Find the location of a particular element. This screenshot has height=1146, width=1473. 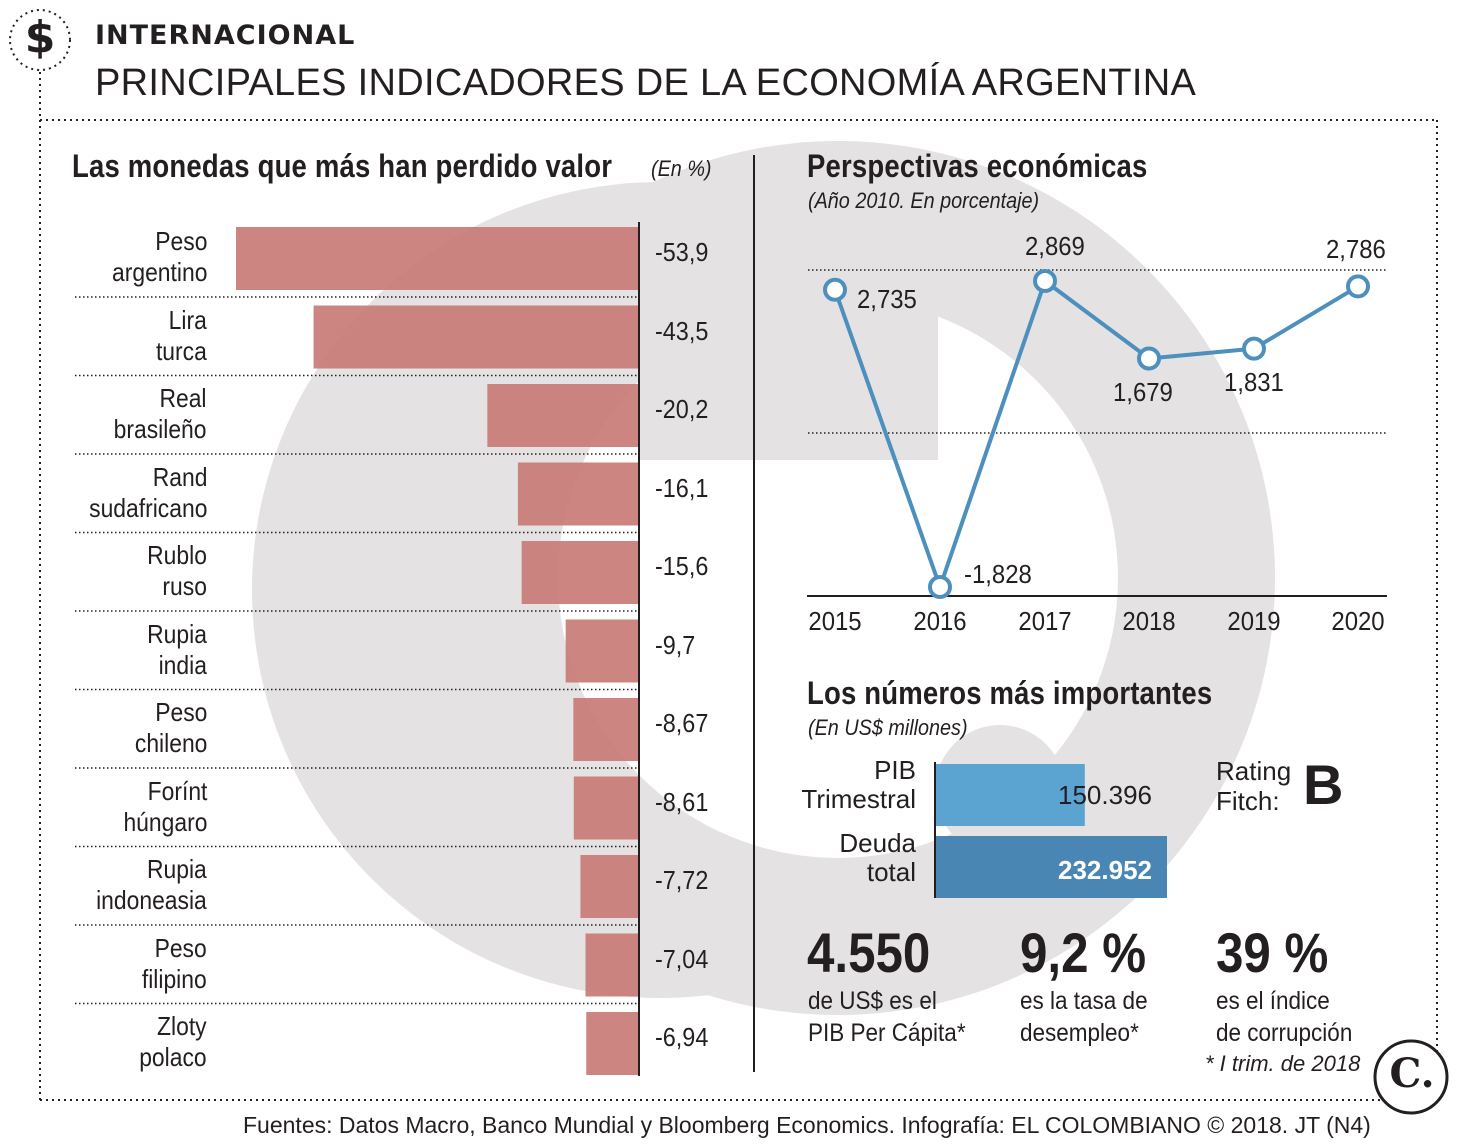

currency-value-label: -9,7 is located at coordinates (675, 644).